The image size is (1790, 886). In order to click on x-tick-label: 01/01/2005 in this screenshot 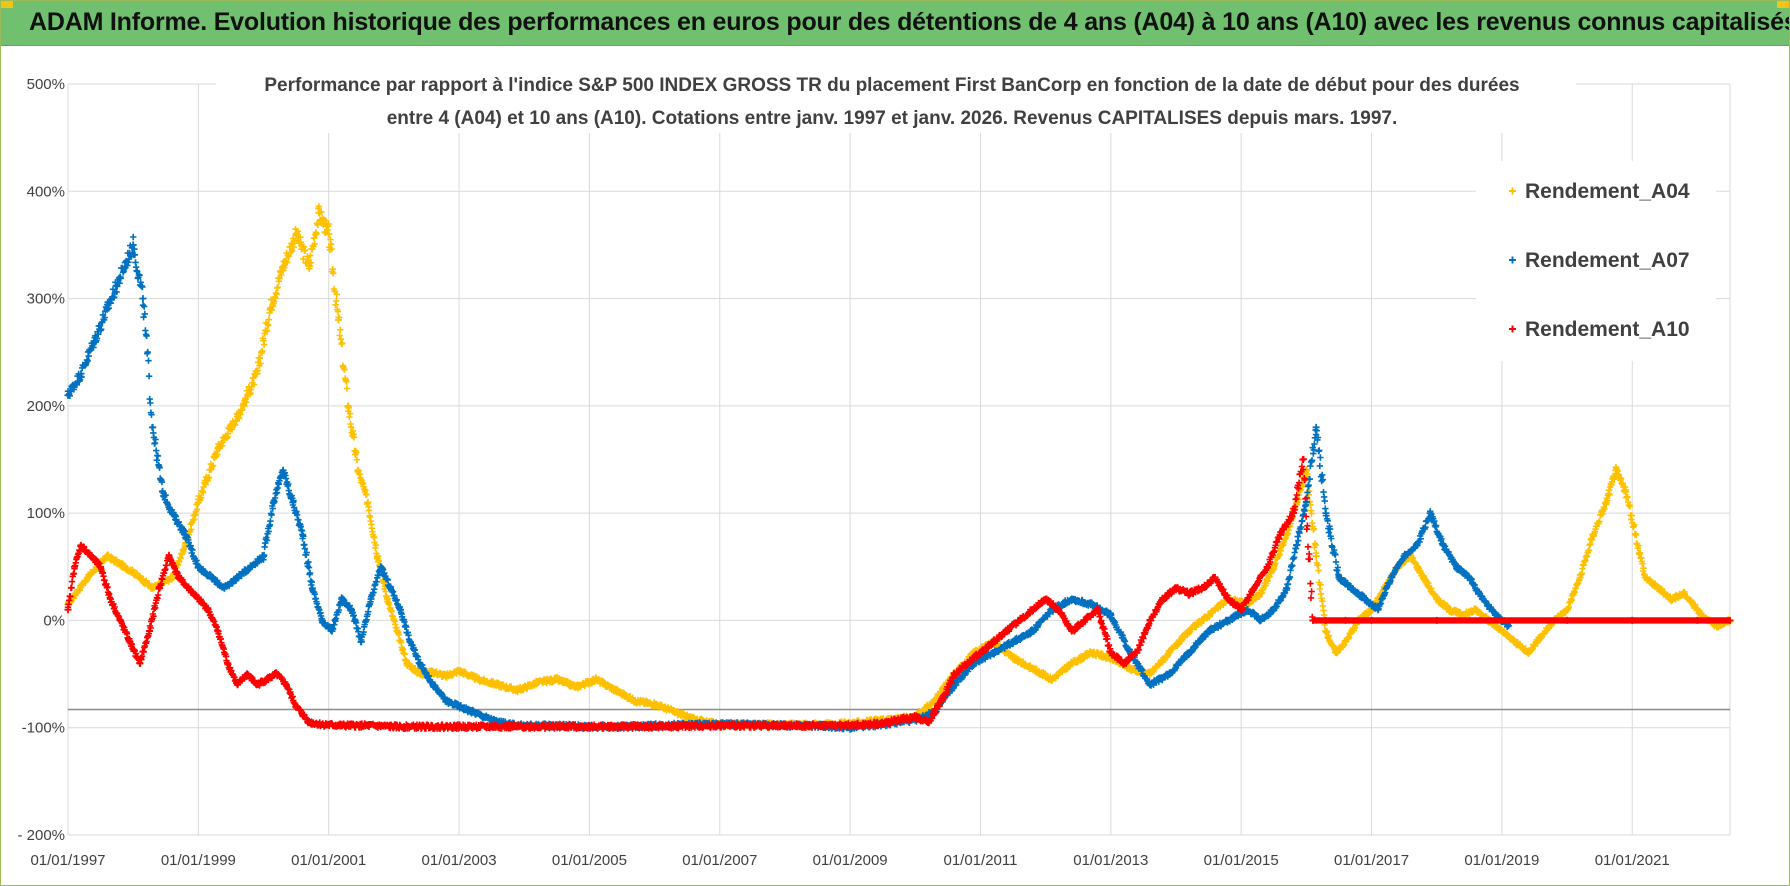, I will do `click(589, 860)`.